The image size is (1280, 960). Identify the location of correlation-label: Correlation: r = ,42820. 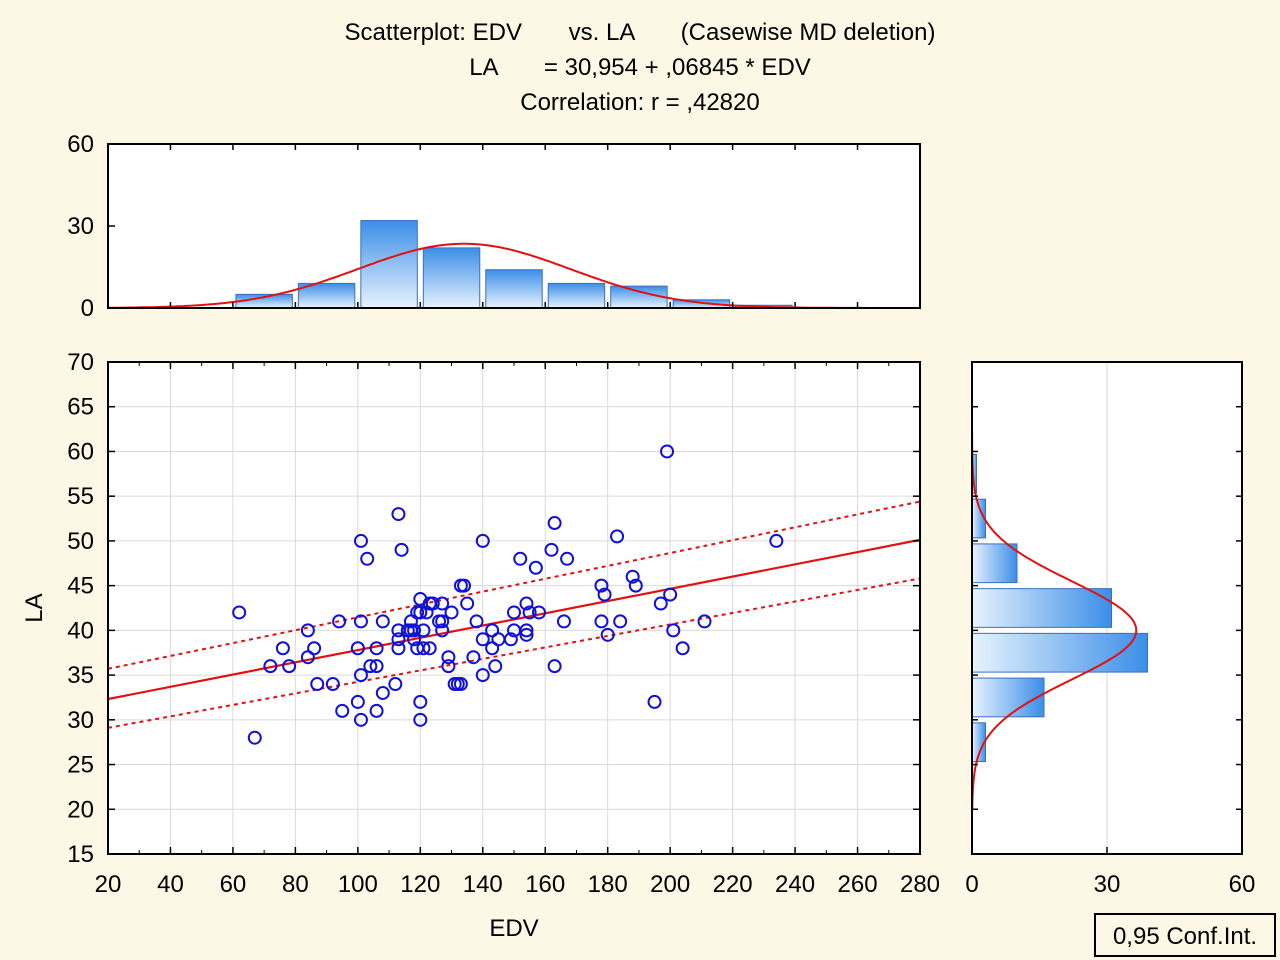
(639, 102).